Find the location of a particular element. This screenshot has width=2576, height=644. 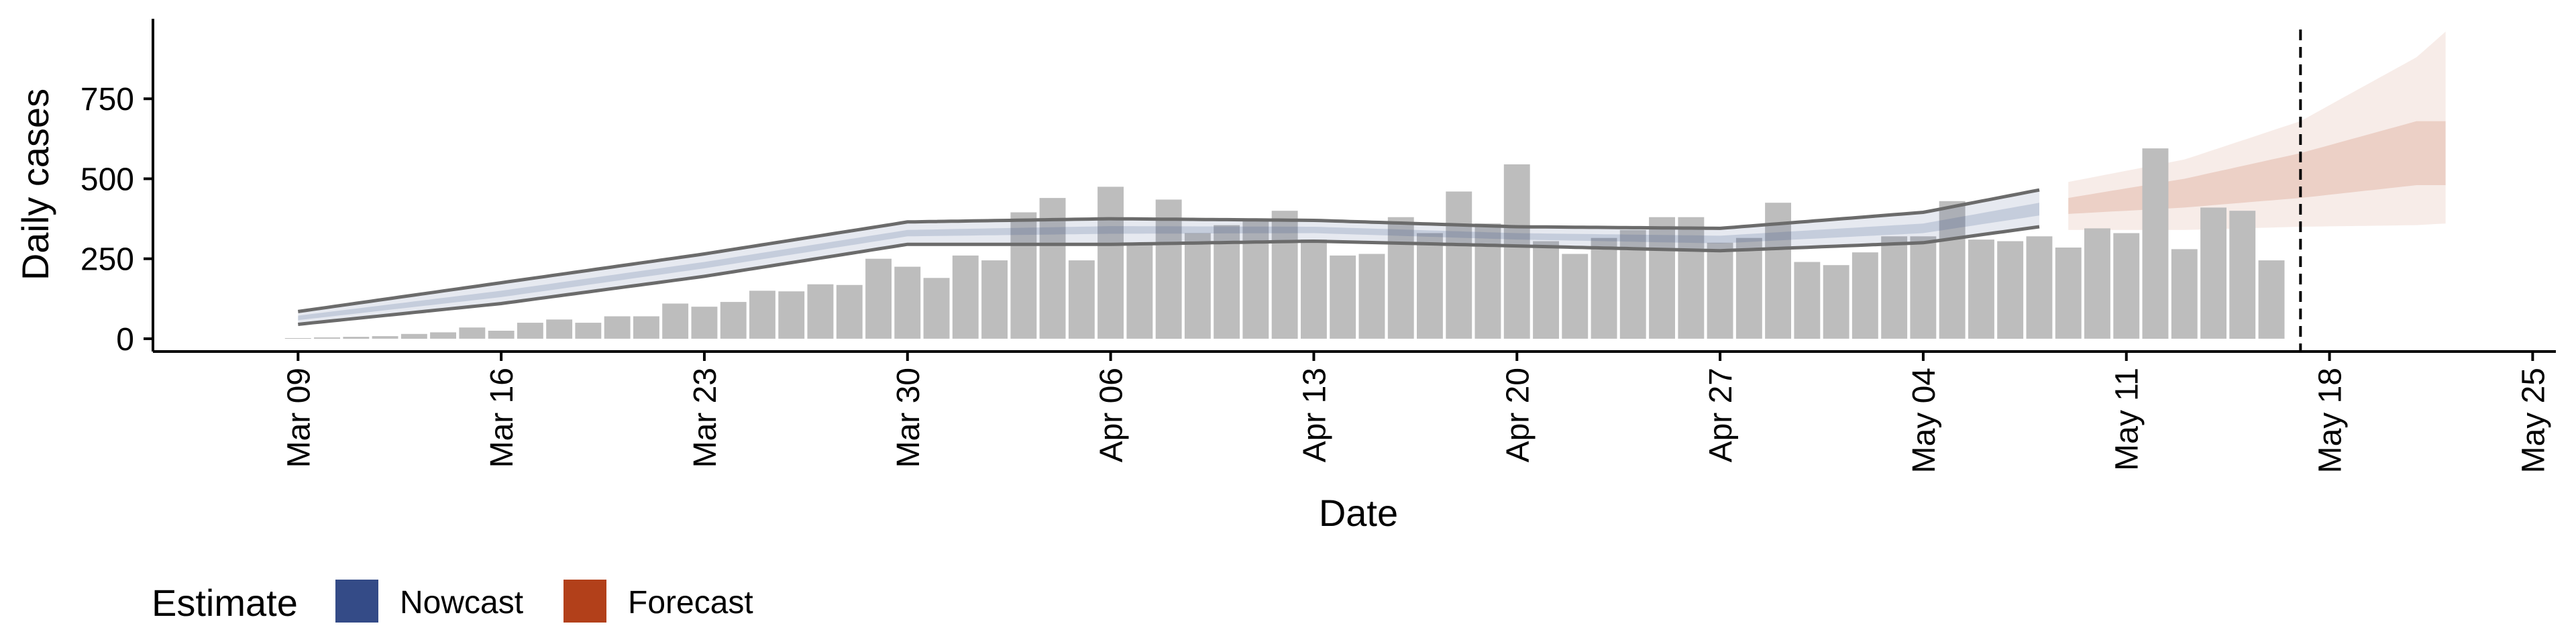

legend-title: Estimate is located at coordinates (225, 603).